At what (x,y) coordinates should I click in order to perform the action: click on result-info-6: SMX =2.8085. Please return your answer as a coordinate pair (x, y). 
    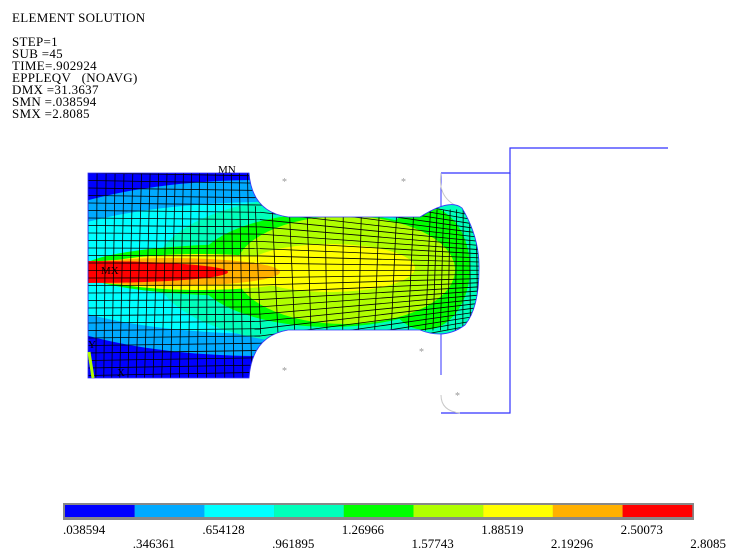
    Looking at the image, I should click on (51, 113).